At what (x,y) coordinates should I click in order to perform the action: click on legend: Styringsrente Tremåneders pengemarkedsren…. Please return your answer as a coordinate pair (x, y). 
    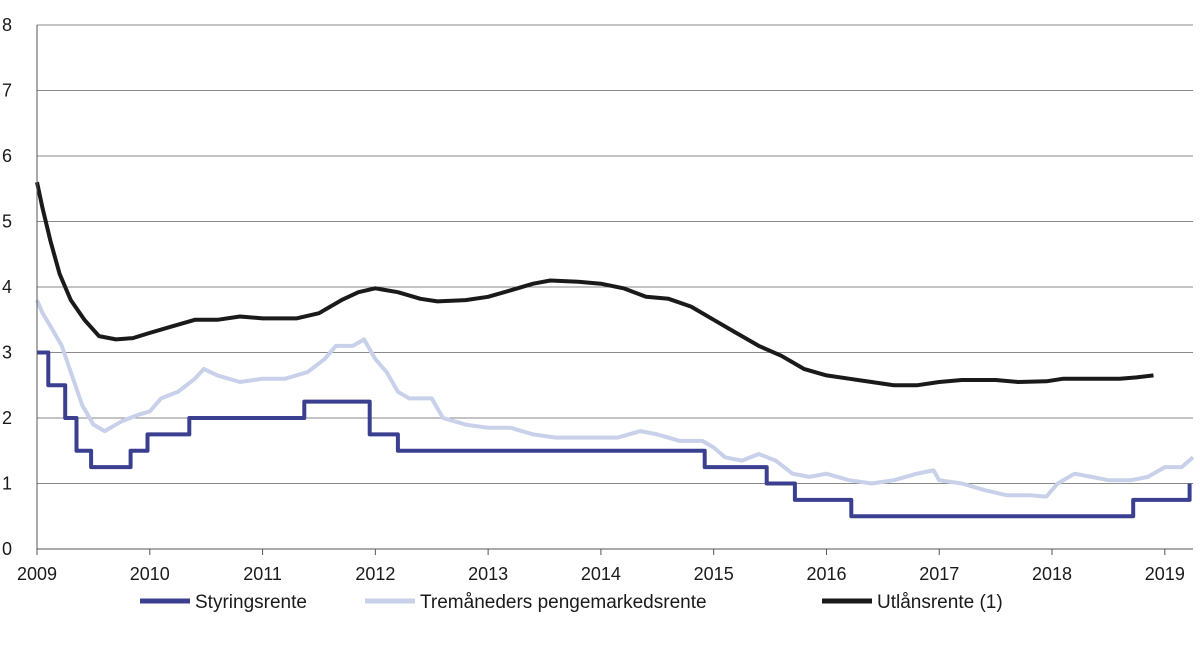
    Looking at the image, I should click on (571, 602).